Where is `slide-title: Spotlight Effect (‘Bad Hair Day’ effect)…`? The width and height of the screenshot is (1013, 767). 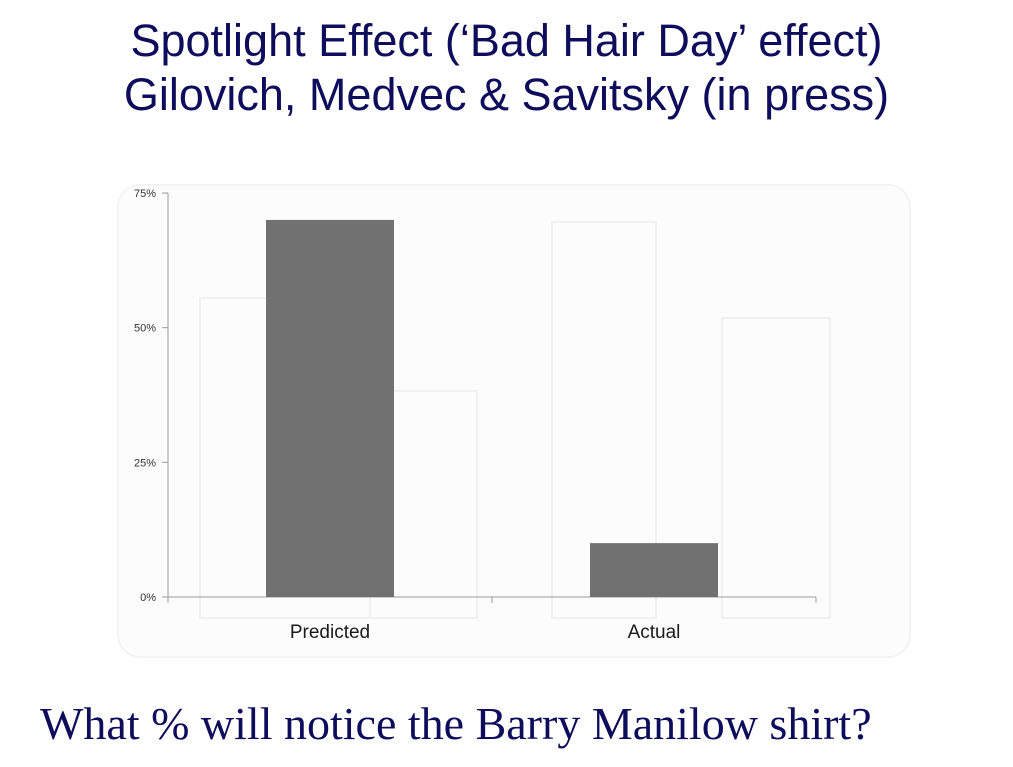 slide-title: Spotlight Effect (‘Bad Hair Day’ effect)… is located at coordinates (506, 68).